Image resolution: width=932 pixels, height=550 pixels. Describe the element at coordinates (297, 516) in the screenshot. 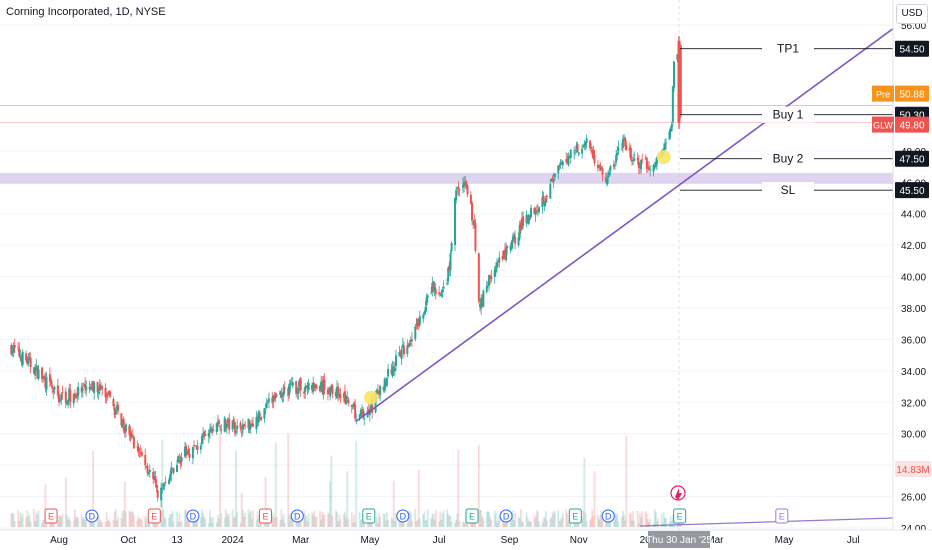

I see `dividend-badge` at that location.